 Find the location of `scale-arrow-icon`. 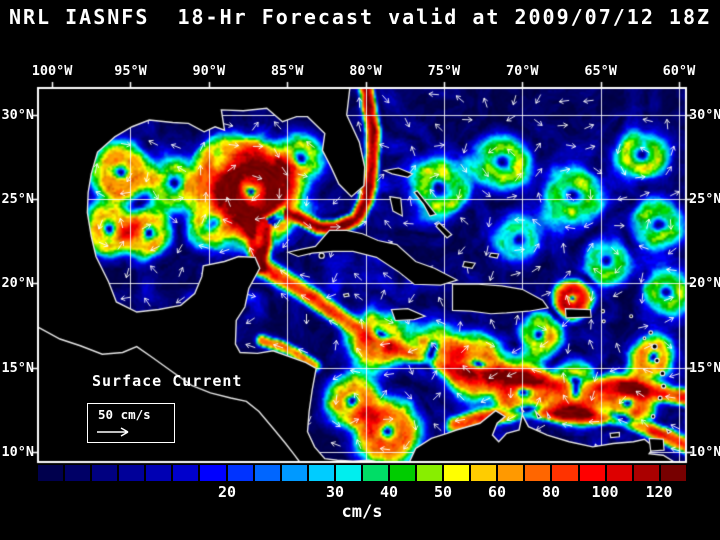

scale-arrow-icon is located at coordinates (113, 432).